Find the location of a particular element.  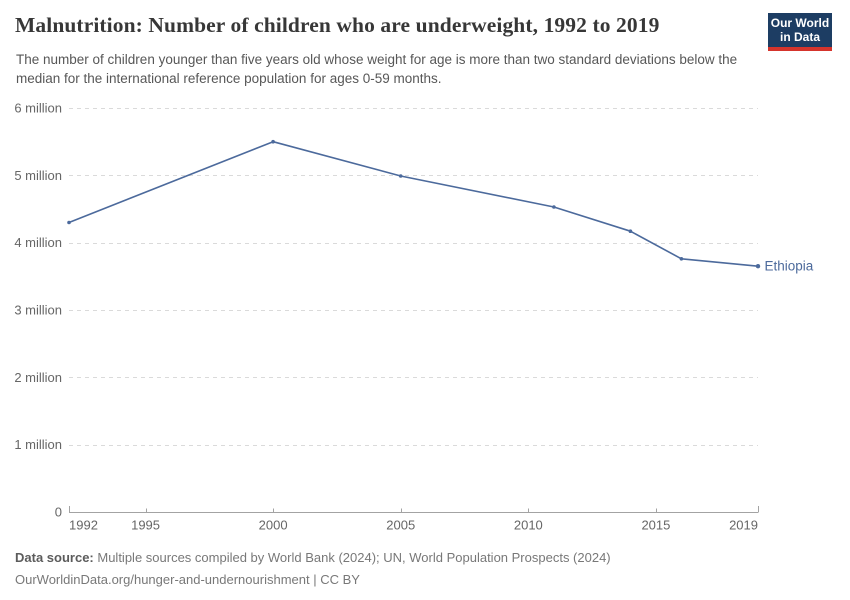

entity-label: Ethiopia is located at coordinates (789, 266).